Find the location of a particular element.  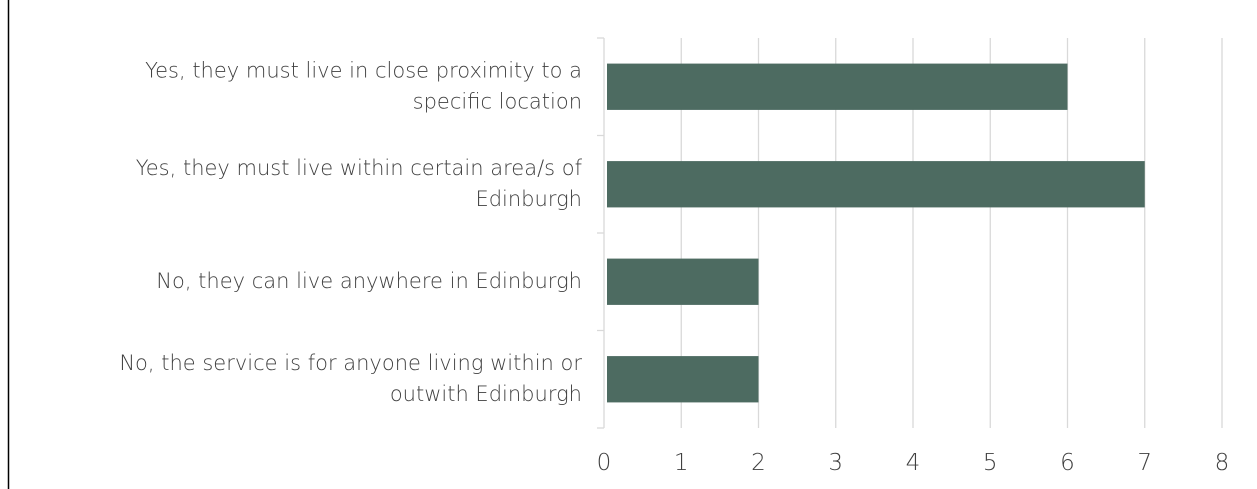

x-tick-label-1: 1 is located at coordinates (681, 463).